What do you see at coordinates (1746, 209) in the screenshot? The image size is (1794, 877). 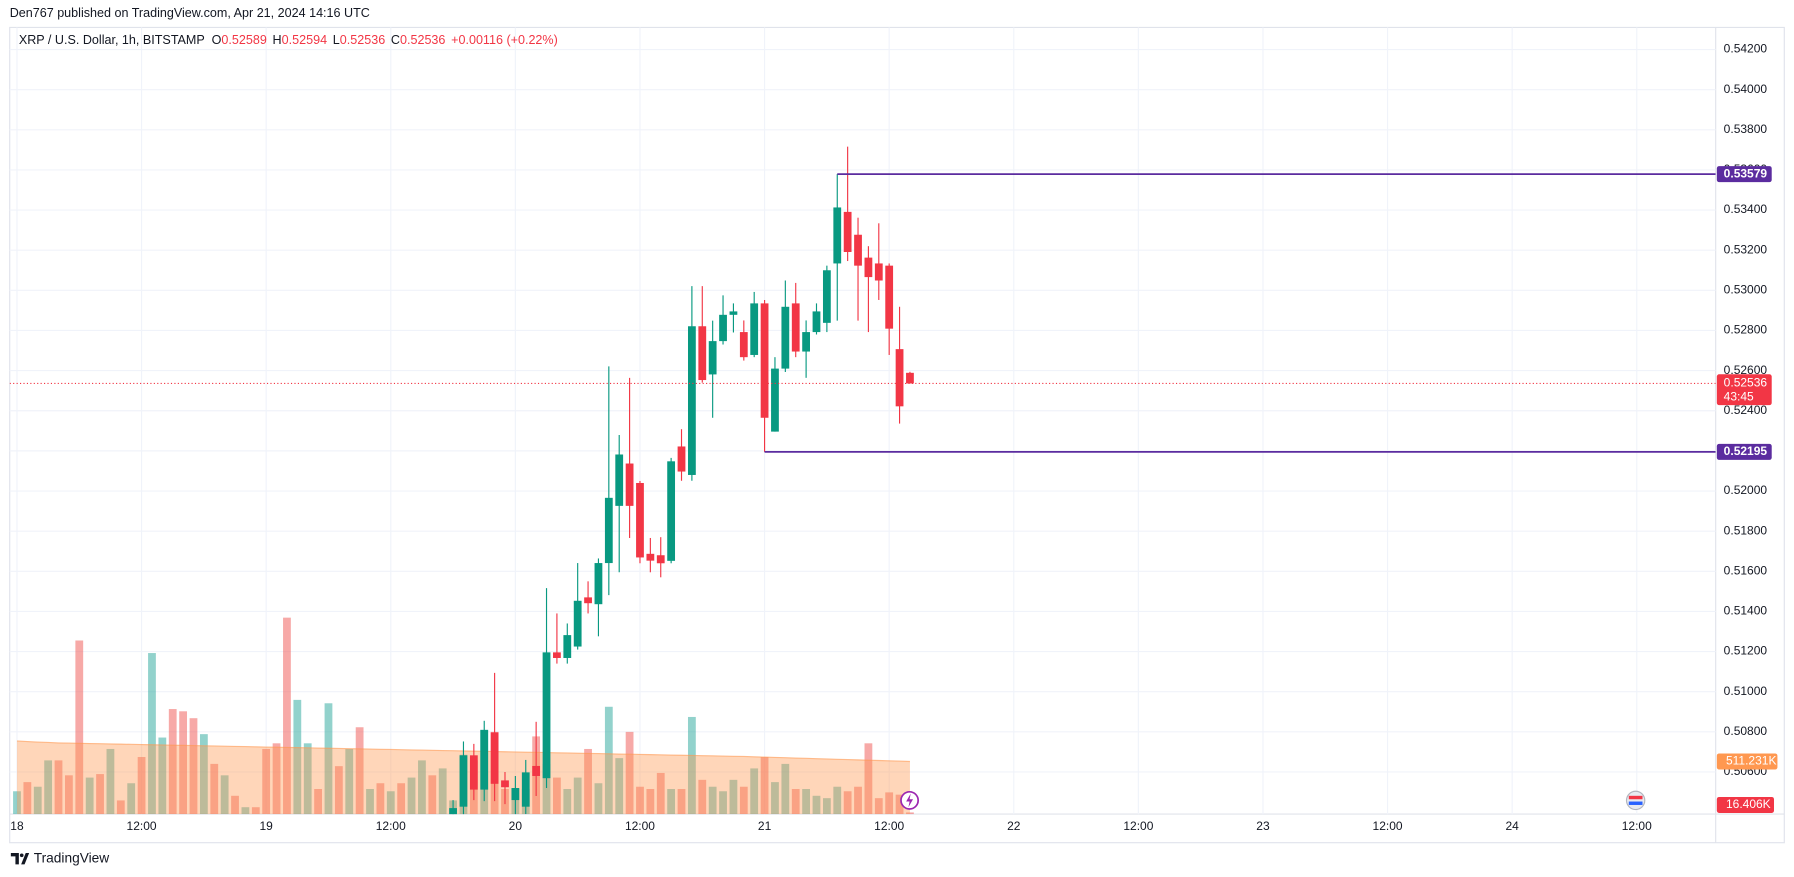 I see `y-tick-label: 0.53400` at bounding box center [1746, 209].